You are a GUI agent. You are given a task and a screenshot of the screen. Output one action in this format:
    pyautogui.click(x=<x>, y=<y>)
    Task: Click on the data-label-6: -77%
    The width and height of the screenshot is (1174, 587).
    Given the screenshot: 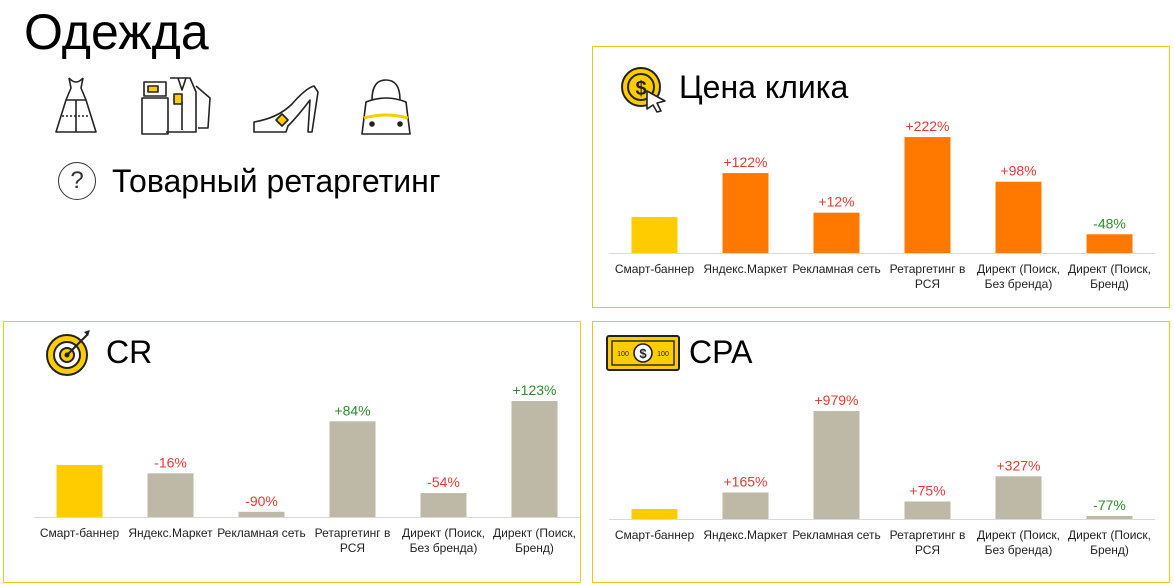 What is the action you would take?
    pyautogui.click(x=1109, y=505)
    